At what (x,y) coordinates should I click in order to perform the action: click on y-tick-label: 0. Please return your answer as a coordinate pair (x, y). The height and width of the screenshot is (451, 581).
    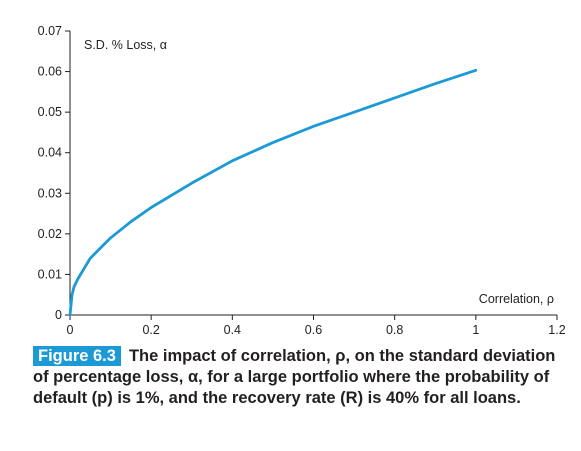
    Looking at the image, I should click on (58, 315).